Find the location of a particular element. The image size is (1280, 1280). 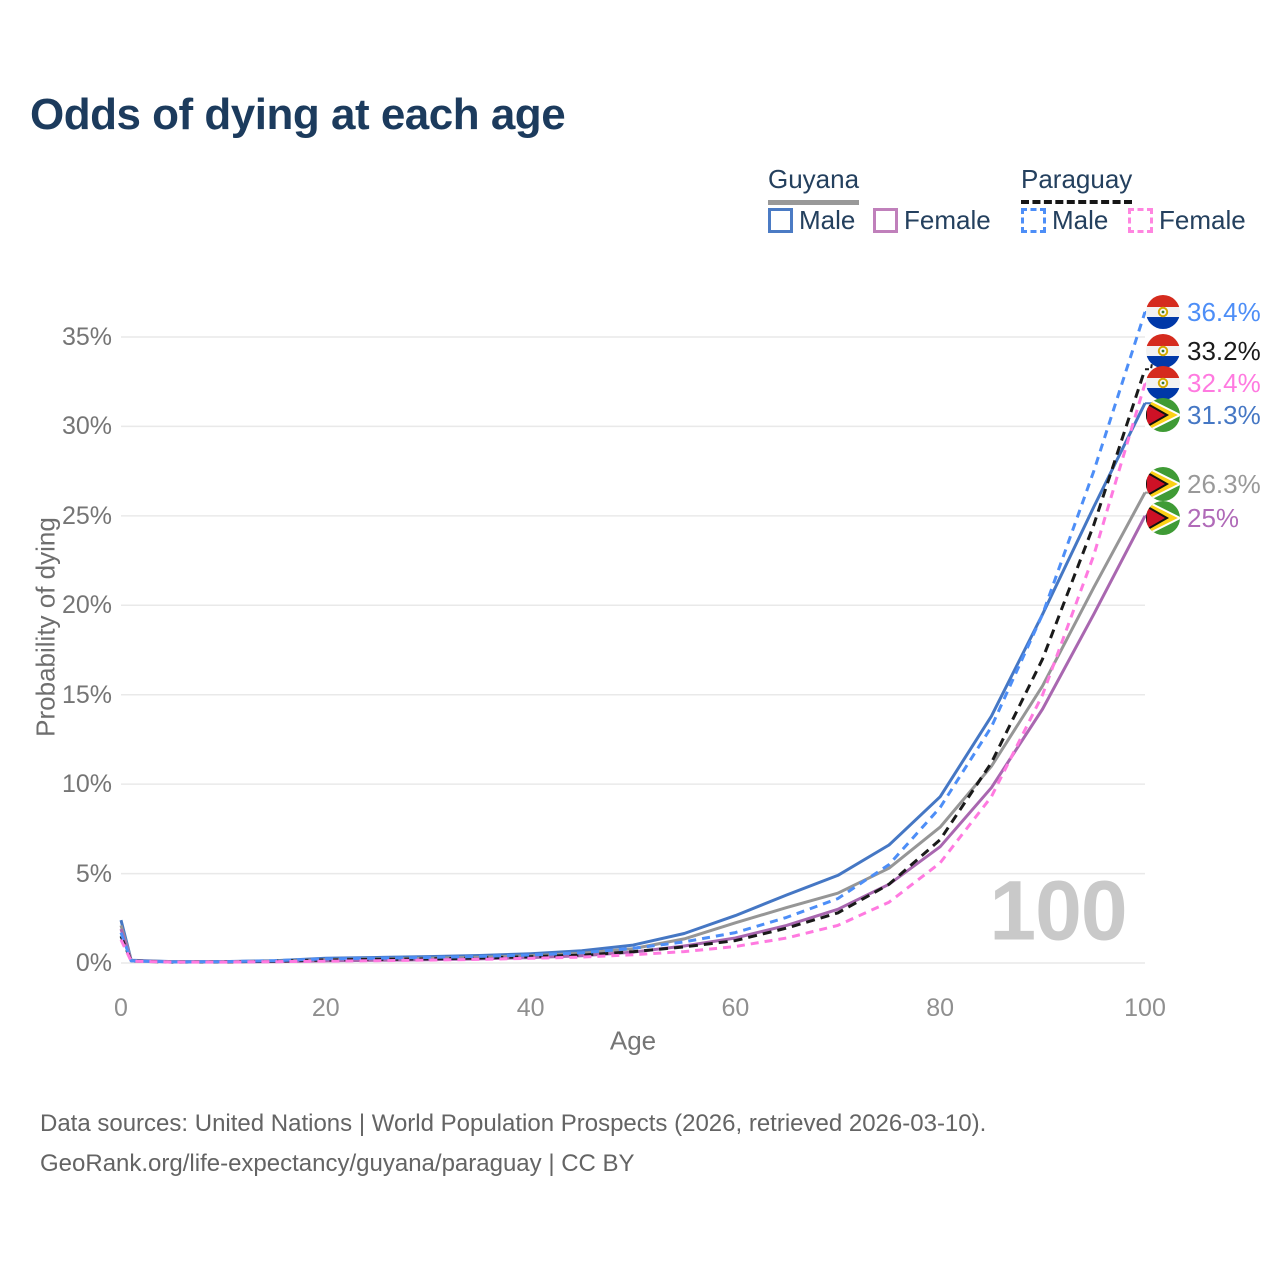

end-label-value: 32.4% is located at coordinates (1224, 382).